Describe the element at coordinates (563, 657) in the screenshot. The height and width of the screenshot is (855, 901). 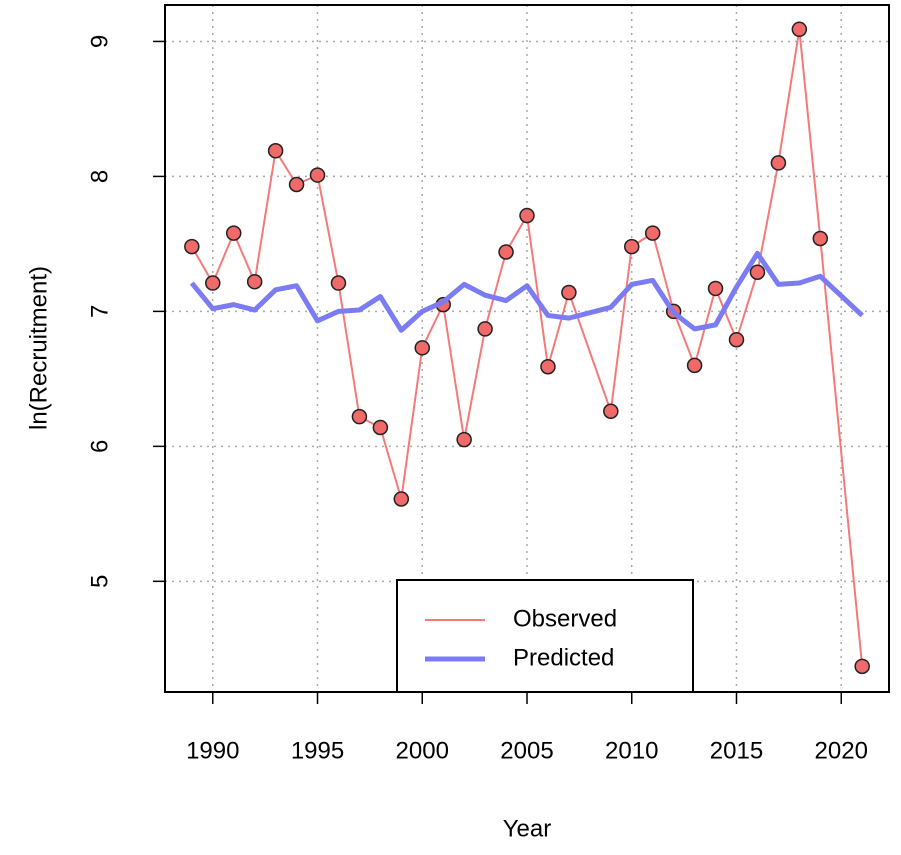
I see `legend-label: Predicted` at that location.